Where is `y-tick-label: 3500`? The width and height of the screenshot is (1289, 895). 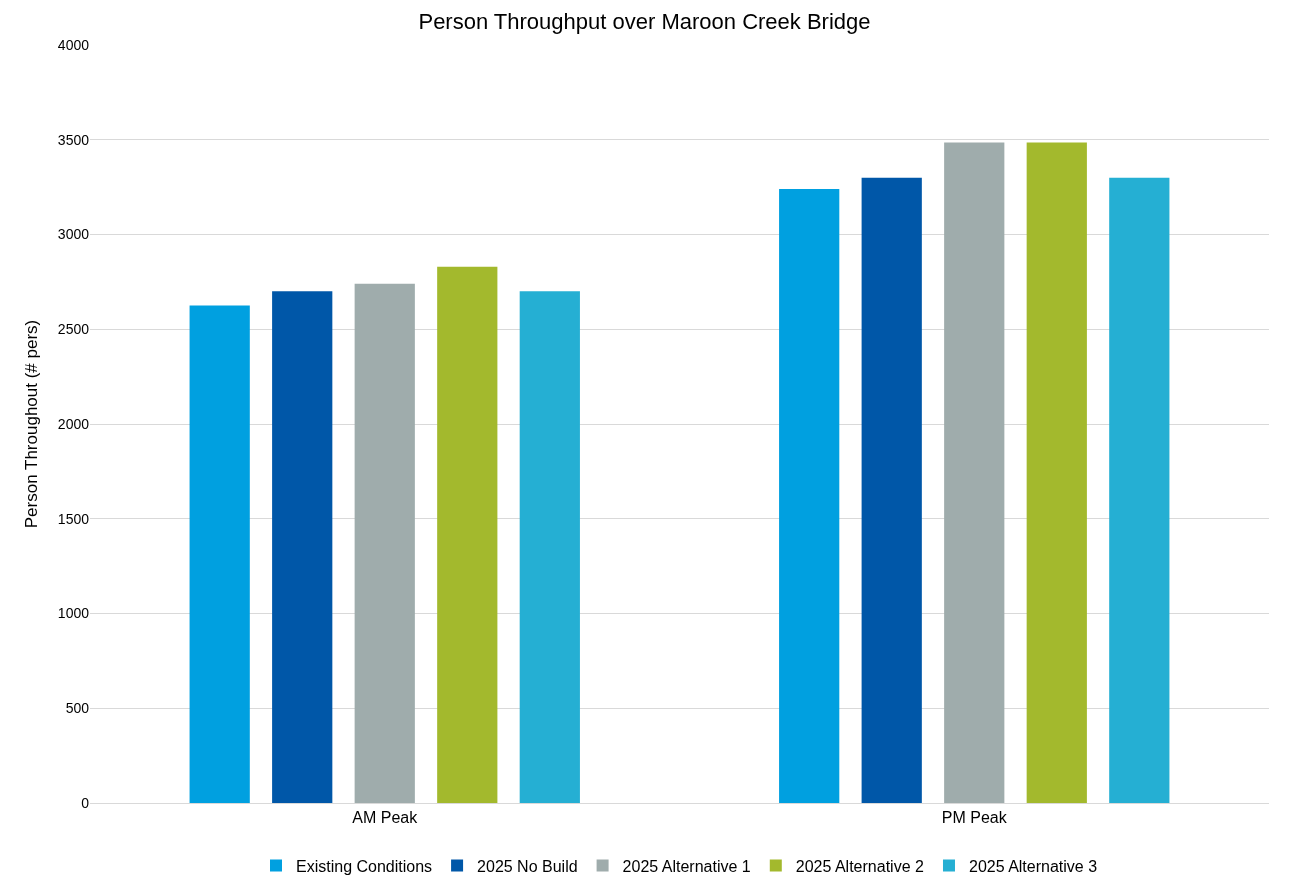 y-tick-label: 3500 is located at coordinates (73, 139).